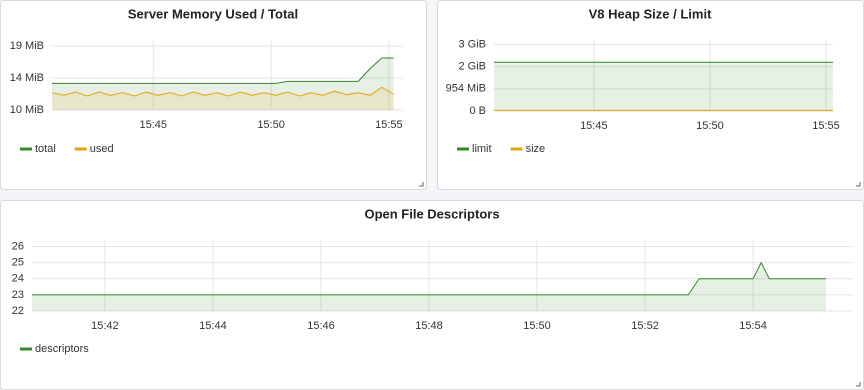 Image resolution: width=864 pixels, height=390 pixels. Describe the element at coordinates (18, 311) in the screenshot. I see `y-tick-label: 22` at that location.